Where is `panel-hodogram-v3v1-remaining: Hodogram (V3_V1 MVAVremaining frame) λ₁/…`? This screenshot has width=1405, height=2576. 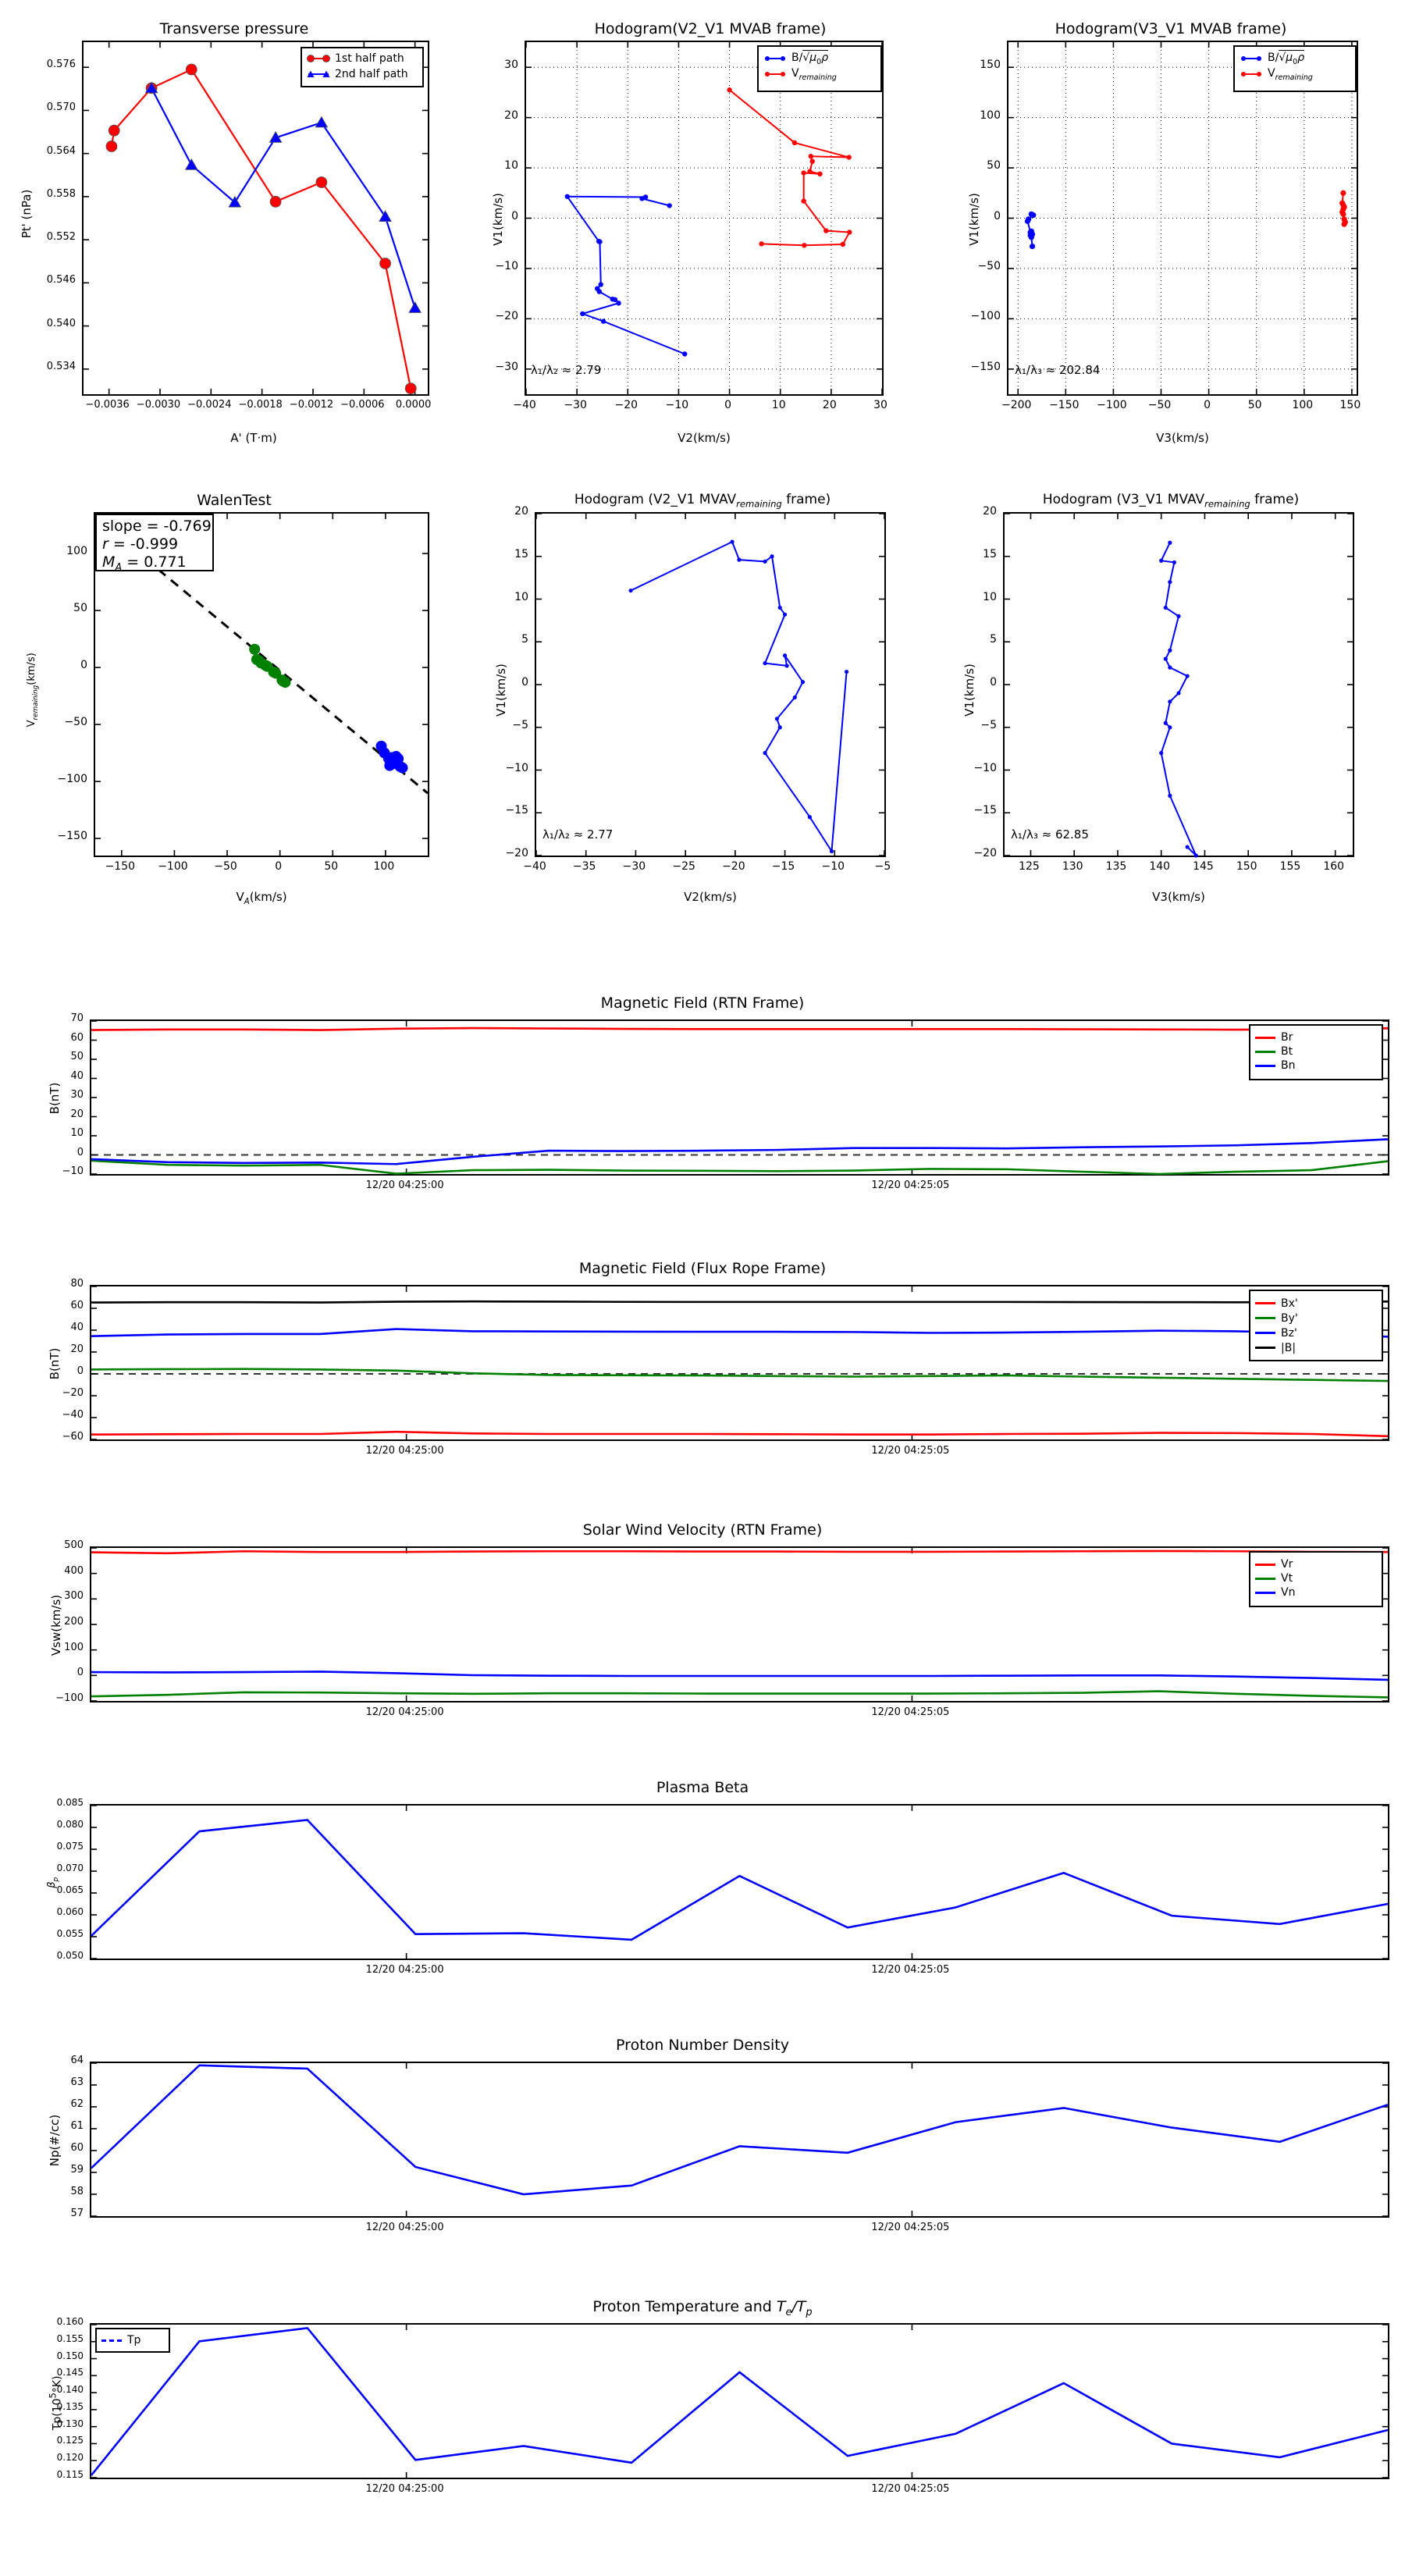 panel-hodogram-v3v1-remaining: Hodogram (V3_V1 MVAVremaining frame) λ₁/… is located at coordinates (1171, 694).